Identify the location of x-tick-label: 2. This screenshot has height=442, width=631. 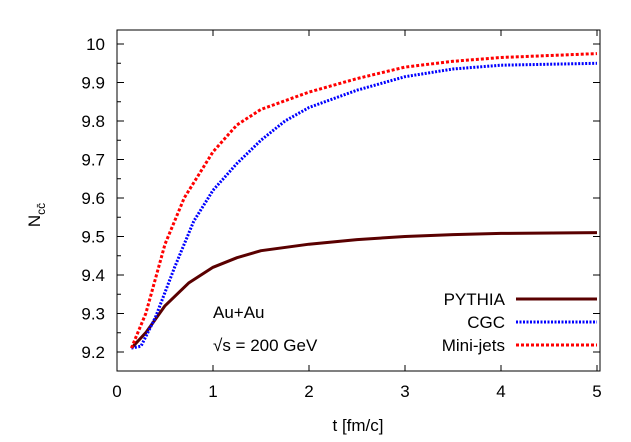
(308, 391).